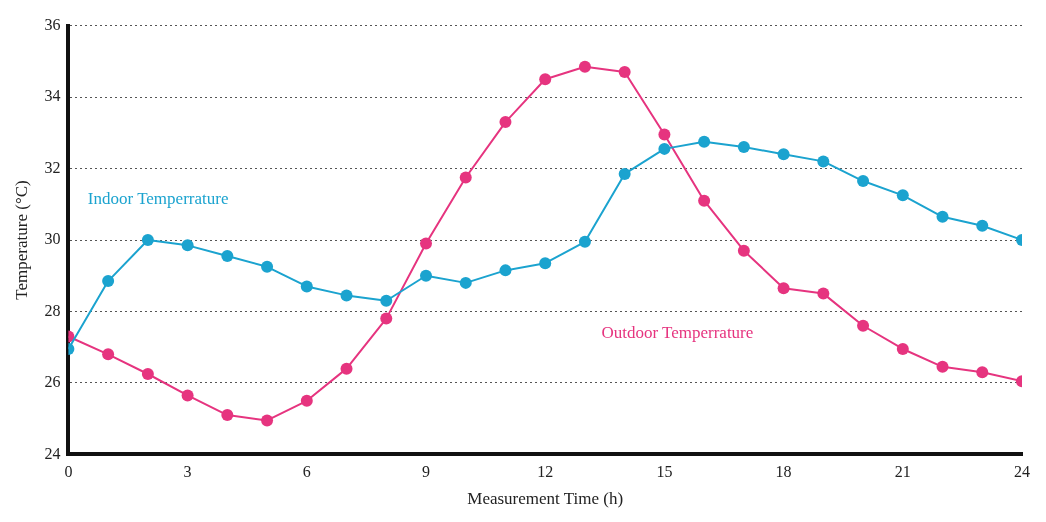 Image resolution: width=1046 pixels, height=522 pixels. What do you see at coordinates (52, 310) in the screenshot?
I see `y-tick-label: 28` at bounding box center [52, 310].